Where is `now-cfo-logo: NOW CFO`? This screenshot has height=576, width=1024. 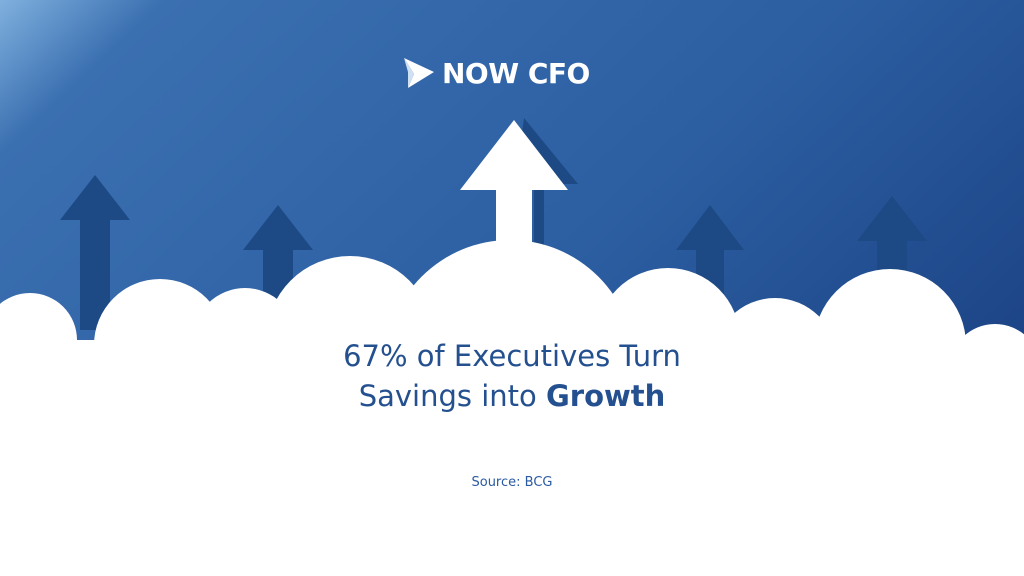
now-cfo-logo: NOW CFO is located at coordinates (496, 73).